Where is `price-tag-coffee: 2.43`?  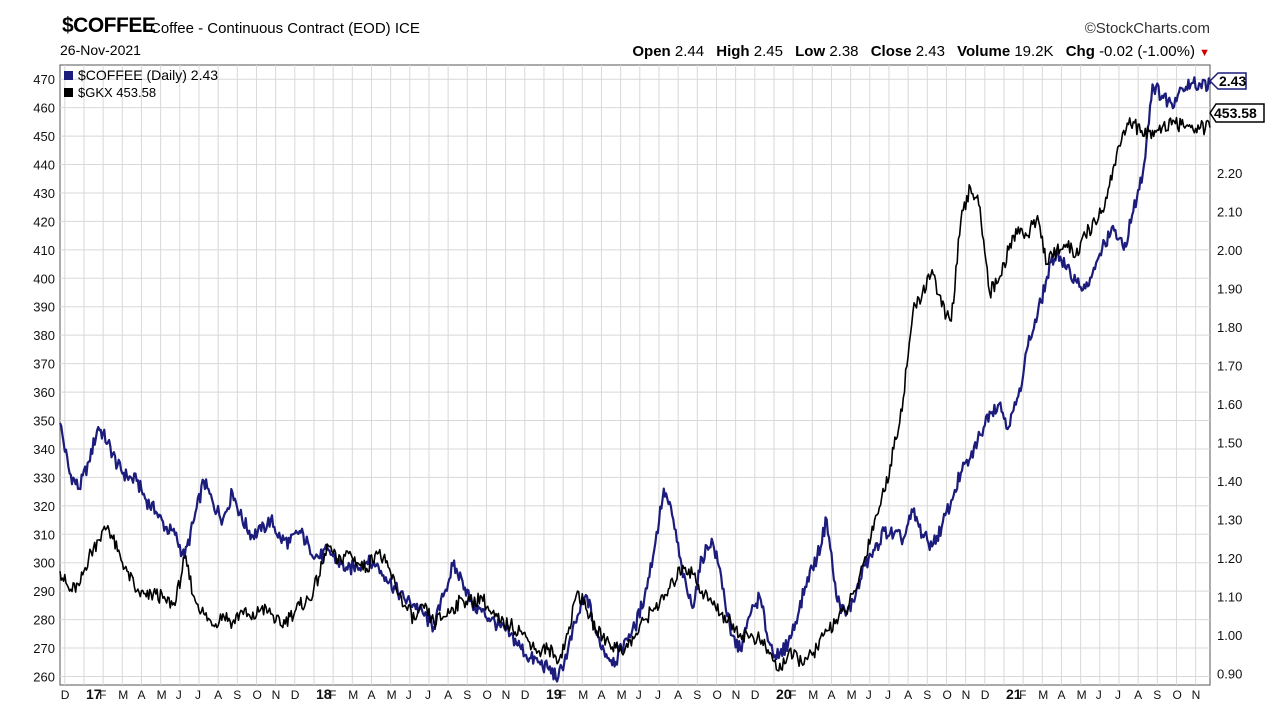
price-tag-coffee: 2.43 is located at coordinates (1227, 81).